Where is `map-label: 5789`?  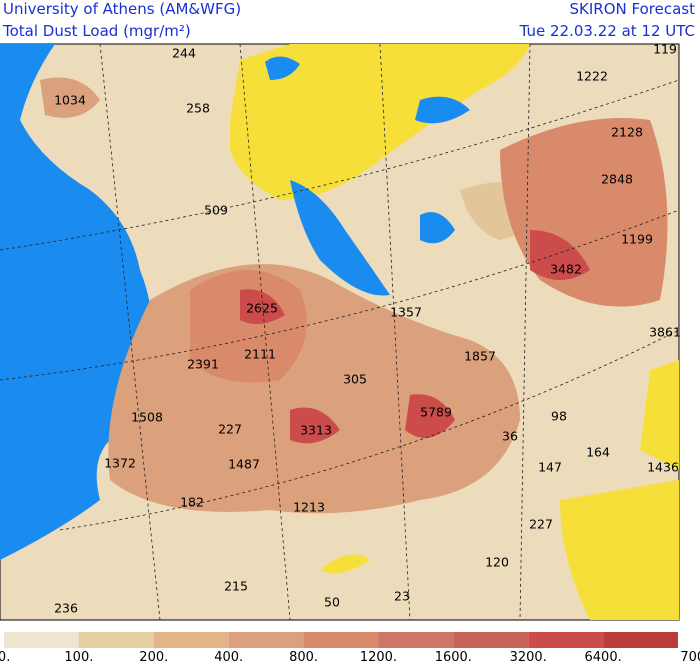
map-label: 5789 is located at coordinates (436, 412).